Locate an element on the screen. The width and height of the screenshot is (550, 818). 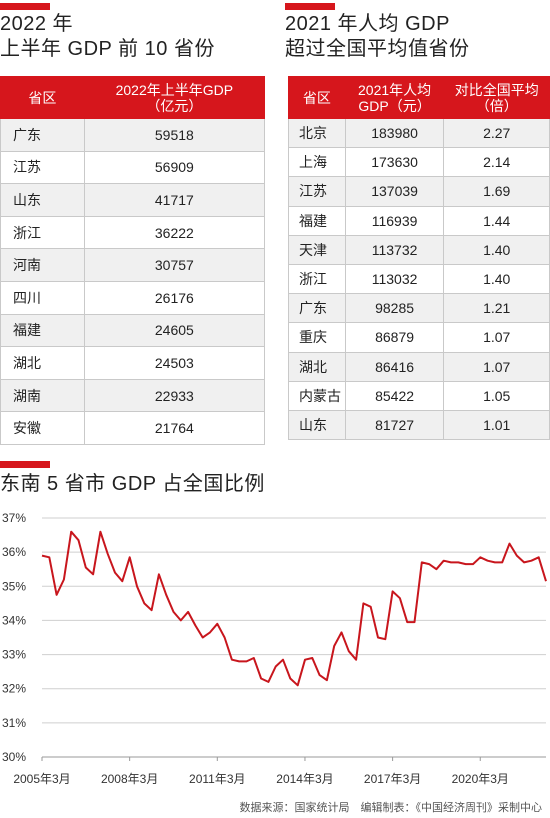
province-cell: 湖南 is located at coordinates (42, 395).